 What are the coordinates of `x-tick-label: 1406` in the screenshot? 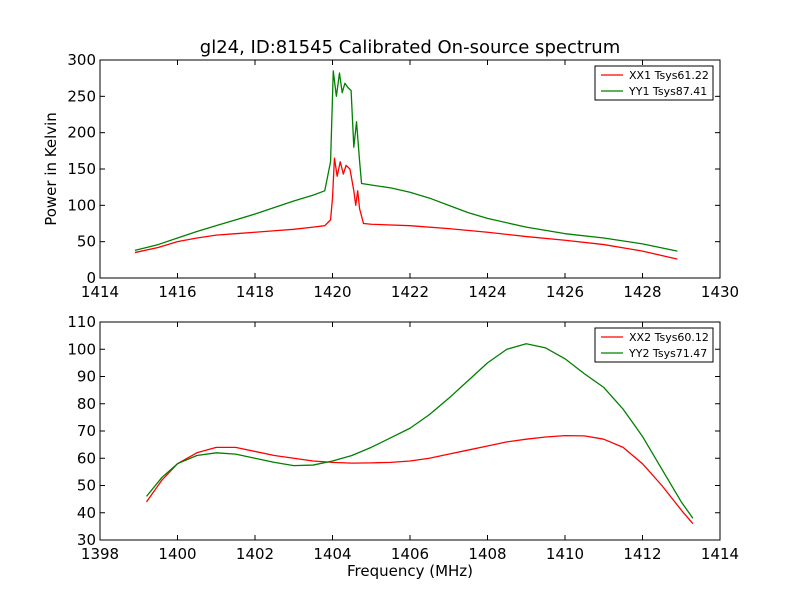 It's located at (410, 554).